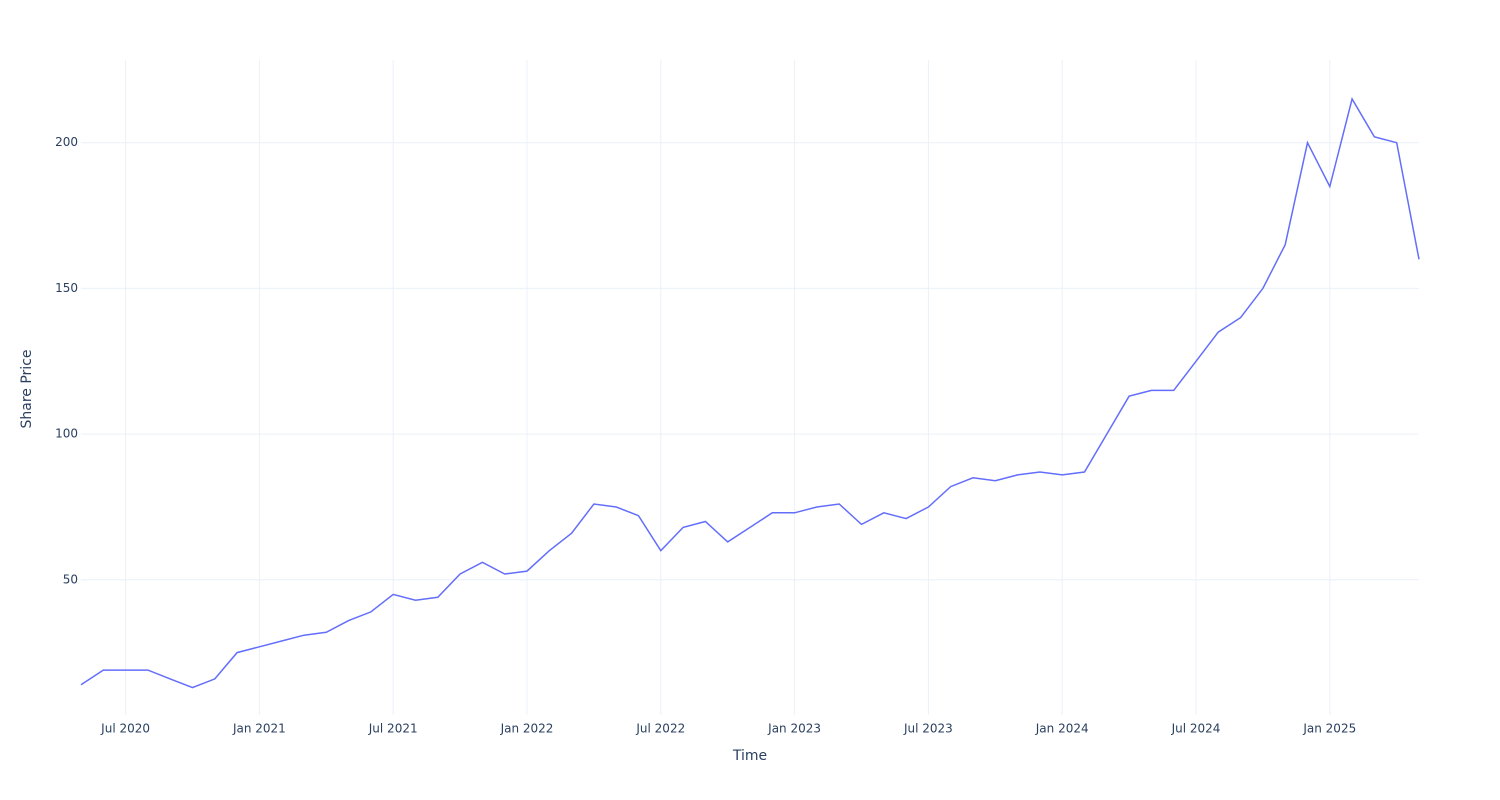 The width and height of the screenshot is (1500, 800). Describe the element at coordinates (66, 288) in the screenshot. I see `y-tick-label: 150` at that location.